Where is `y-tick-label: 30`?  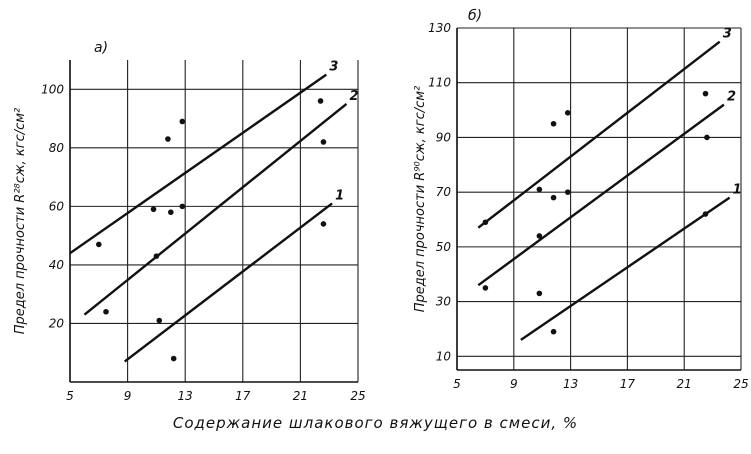
y-tick-label: 30 is located at coordinates (444, 302).